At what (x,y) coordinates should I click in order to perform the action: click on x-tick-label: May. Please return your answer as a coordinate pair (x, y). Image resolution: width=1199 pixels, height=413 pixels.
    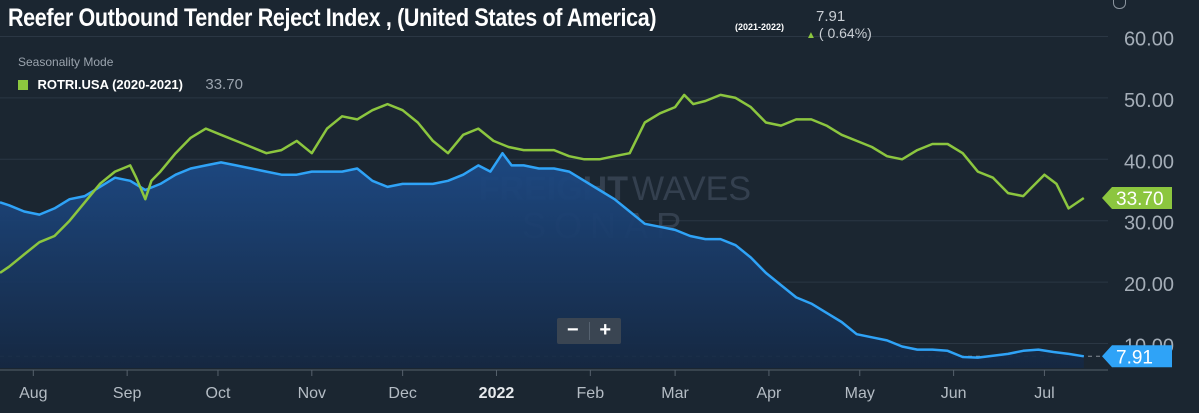
    Looking at the image, I should click on (860, 393).